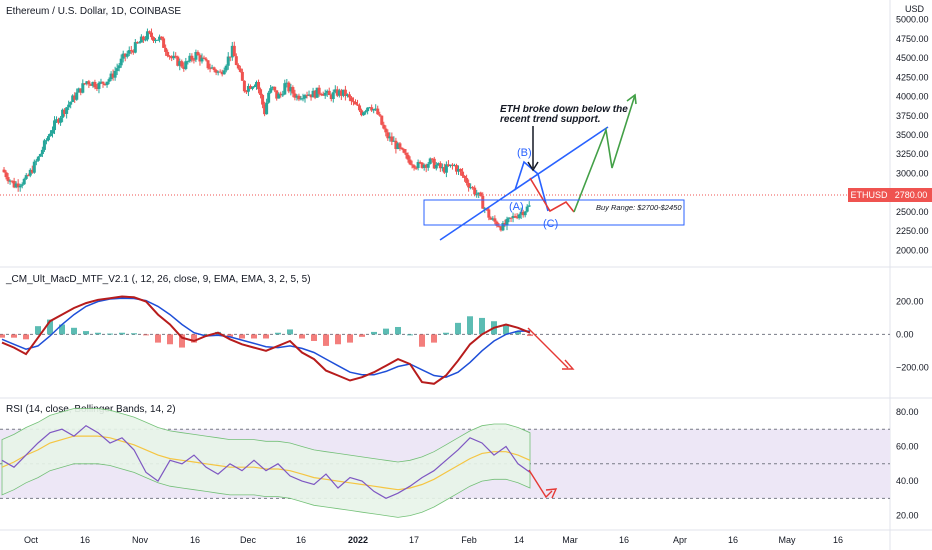  Describe the element at coordinates (548, 348) in the screenshot. I see `macd-projection-path` at that location.